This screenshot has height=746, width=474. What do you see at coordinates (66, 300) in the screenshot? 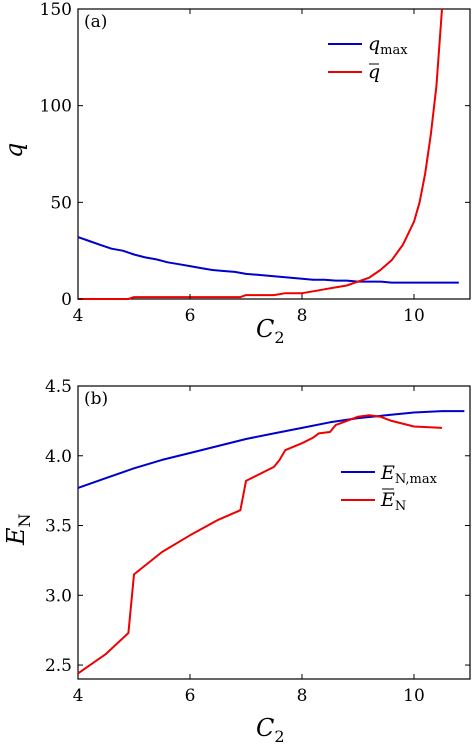
I see `panel-a-y-tick-label: 0` at bounding box center [66, 300].